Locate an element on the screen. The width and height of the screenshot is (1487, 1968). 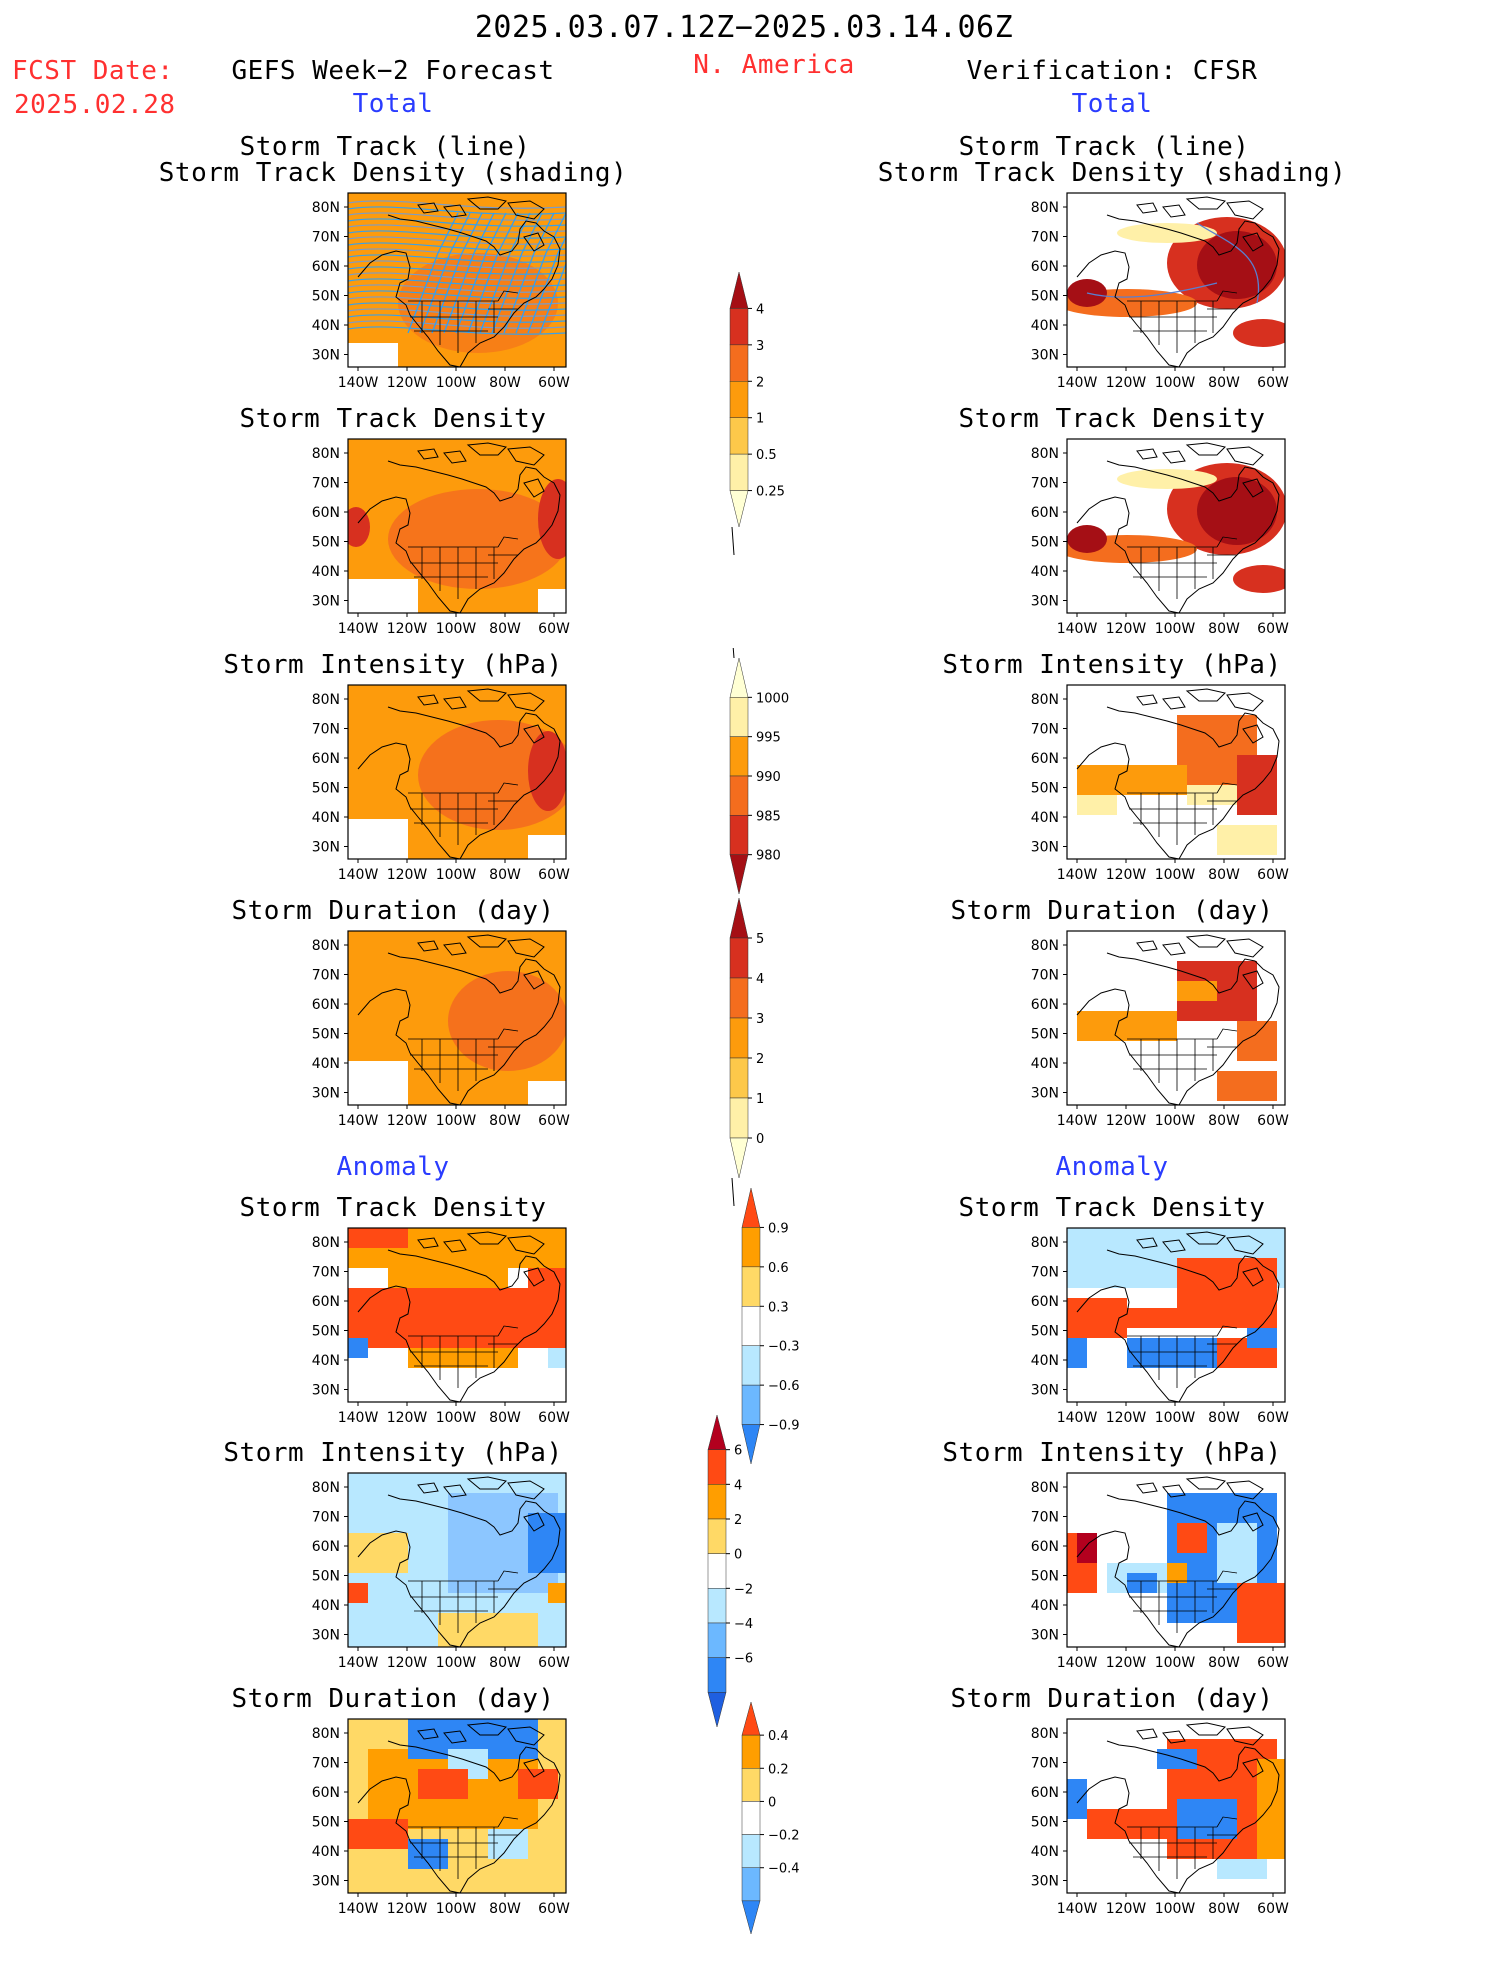
map-forecast-intensity-anomaly: 80N 70N 60N 50N 40N 30N 140W 120W 100W 80W 60W is located at coordinates (428, 1574).